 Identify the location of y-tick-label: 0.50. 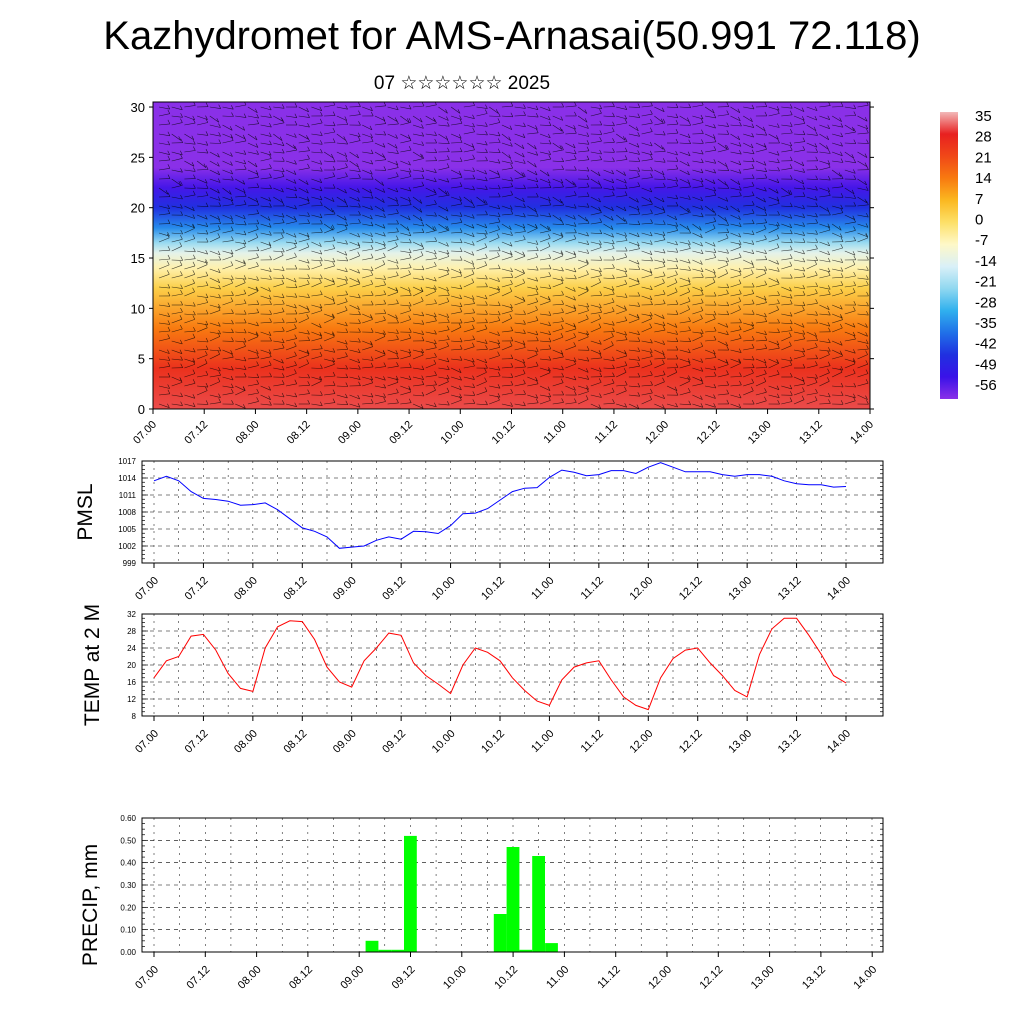
(128, 840).